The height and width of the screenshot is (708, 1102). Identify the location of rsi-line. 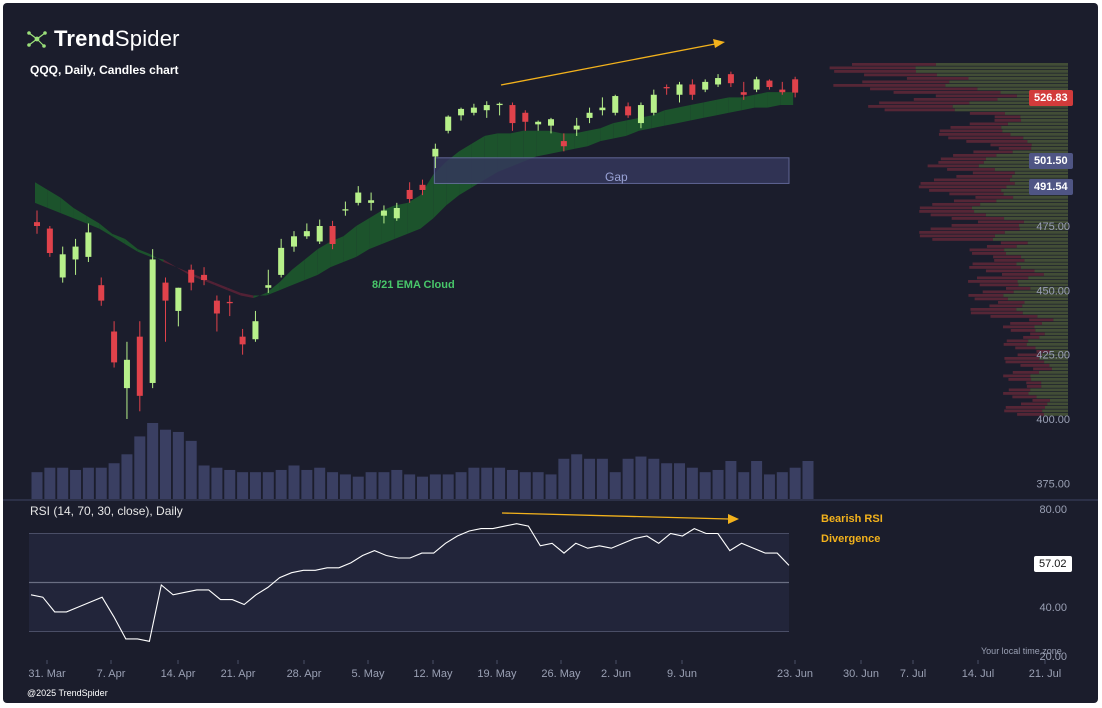
(410, 582).